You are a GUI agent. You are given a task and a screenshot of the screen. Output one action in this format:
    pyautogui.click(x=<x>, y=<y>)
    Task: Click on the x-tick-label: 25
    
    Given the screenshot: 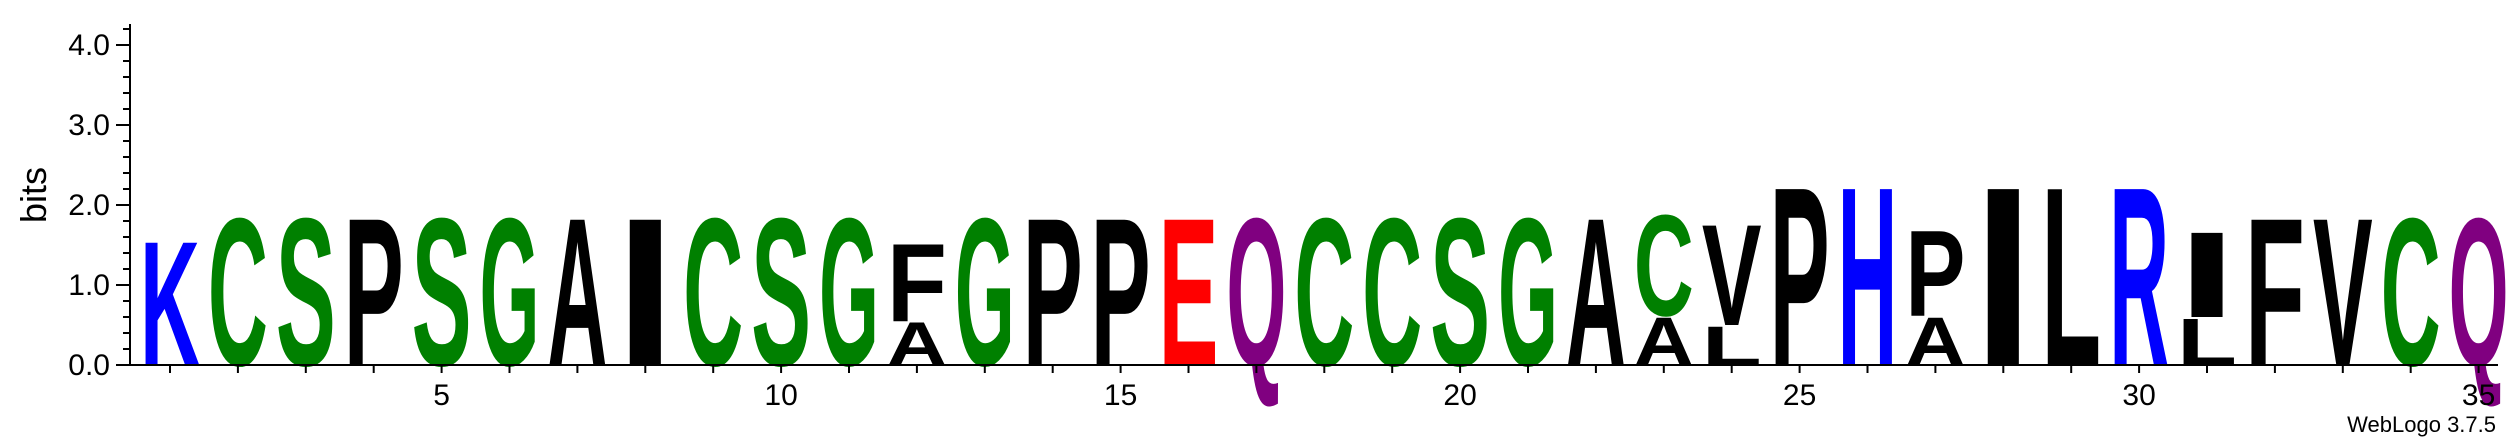 What is the action you would take?
    pyautogui.click(x=1799, y=395)
    